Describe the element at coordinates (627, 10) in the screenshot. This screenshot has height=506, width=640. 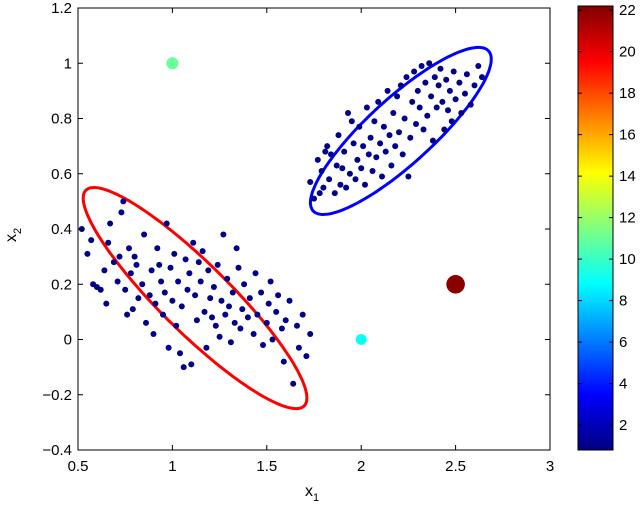
I see `colorbar-tick-label: 22` at that location.